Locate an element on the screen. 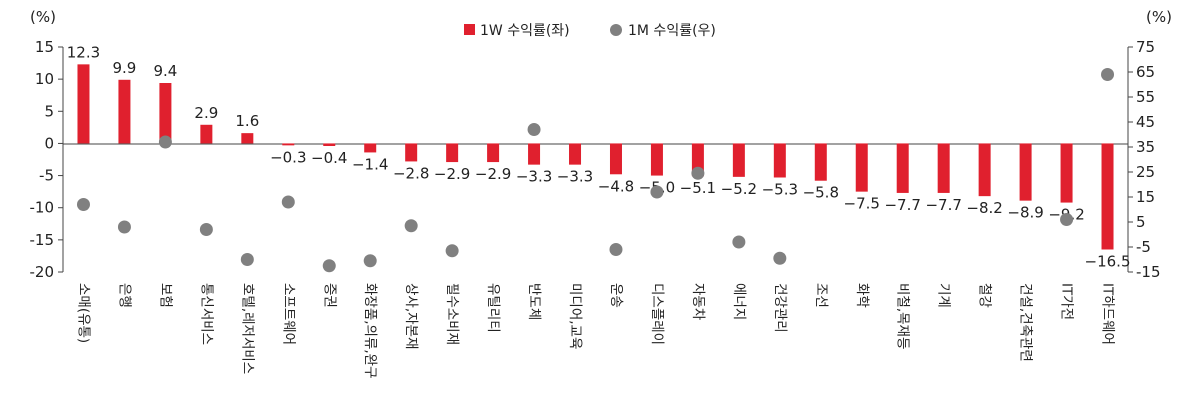 The height and width of the screenshot is (405, 1186). legend-label-1w: 1W 수익률(좌) is located at coordinates (525, 31).